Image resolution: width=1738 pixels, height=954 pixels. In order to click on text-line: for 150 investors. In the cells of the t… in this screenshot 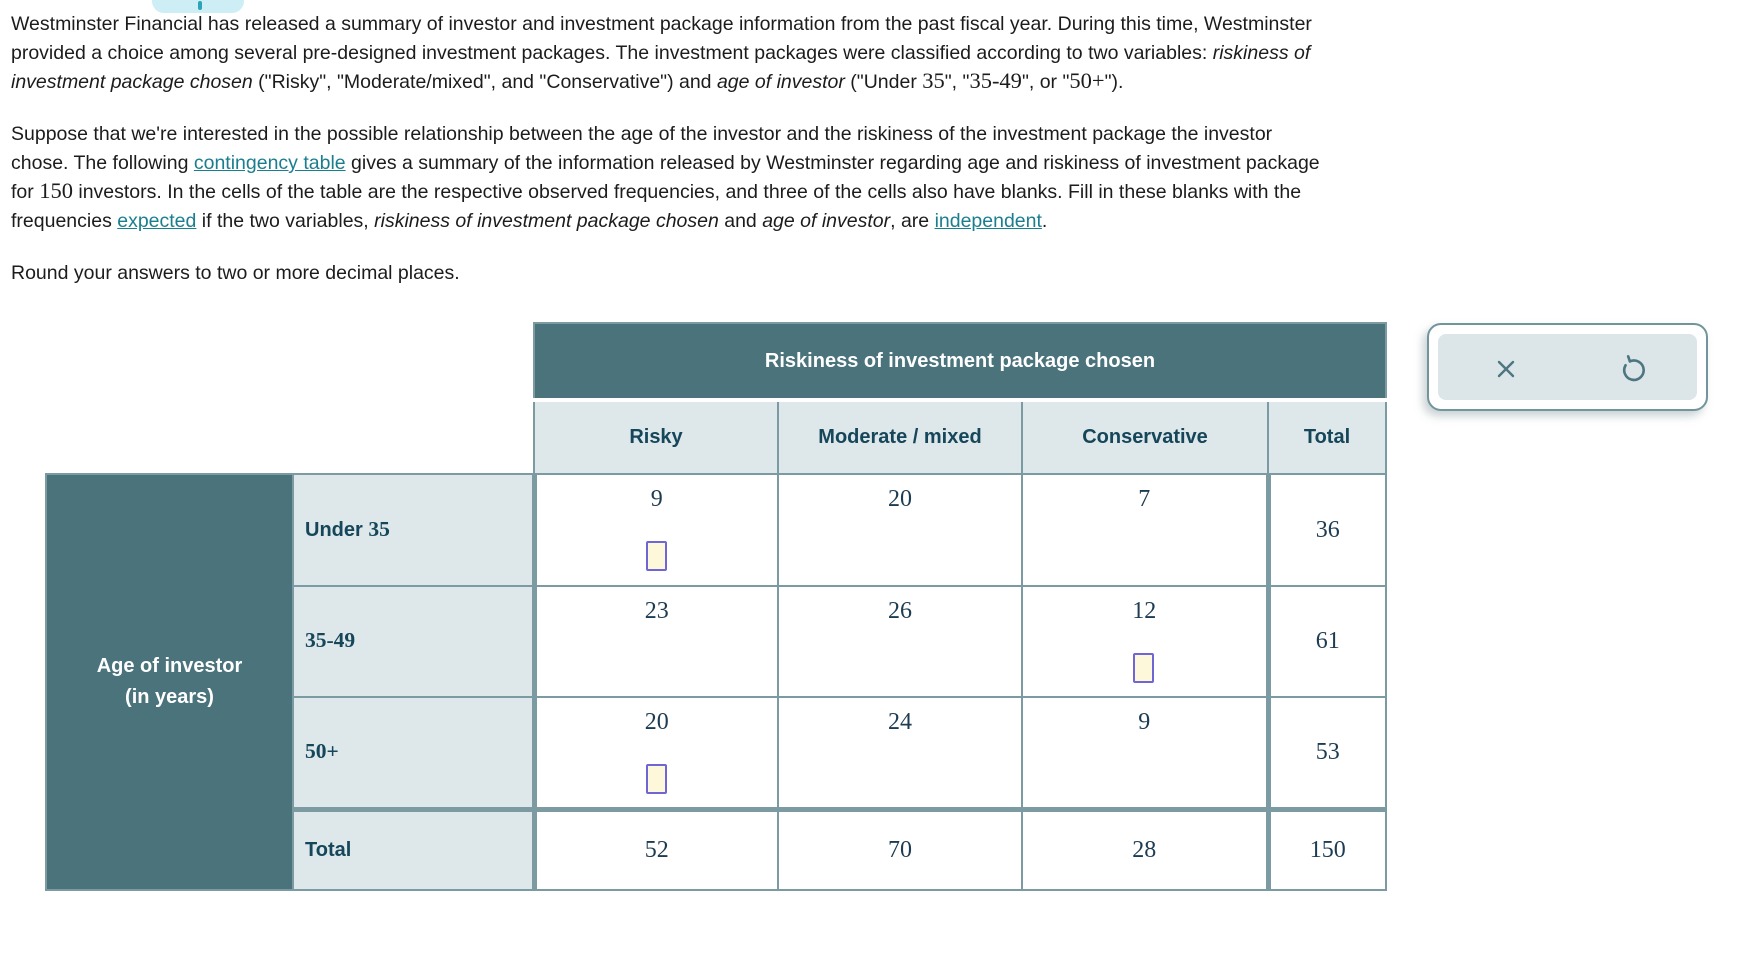, I will do `click(869, 192)`.